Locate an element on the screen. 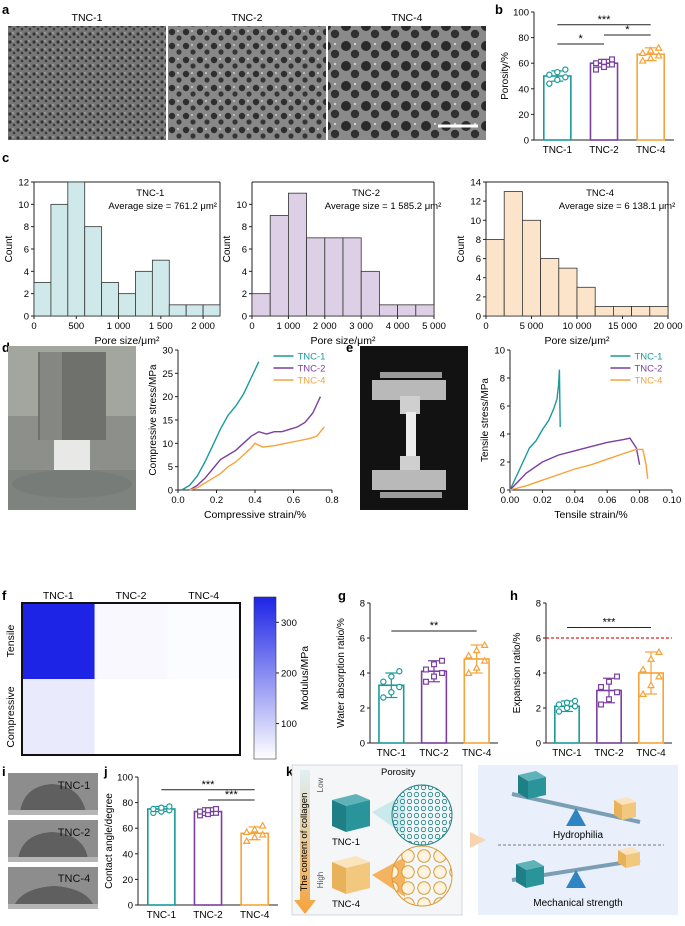 The image size is (685, 926). y-tick-label: 60 is located at coordinates (523, 64).